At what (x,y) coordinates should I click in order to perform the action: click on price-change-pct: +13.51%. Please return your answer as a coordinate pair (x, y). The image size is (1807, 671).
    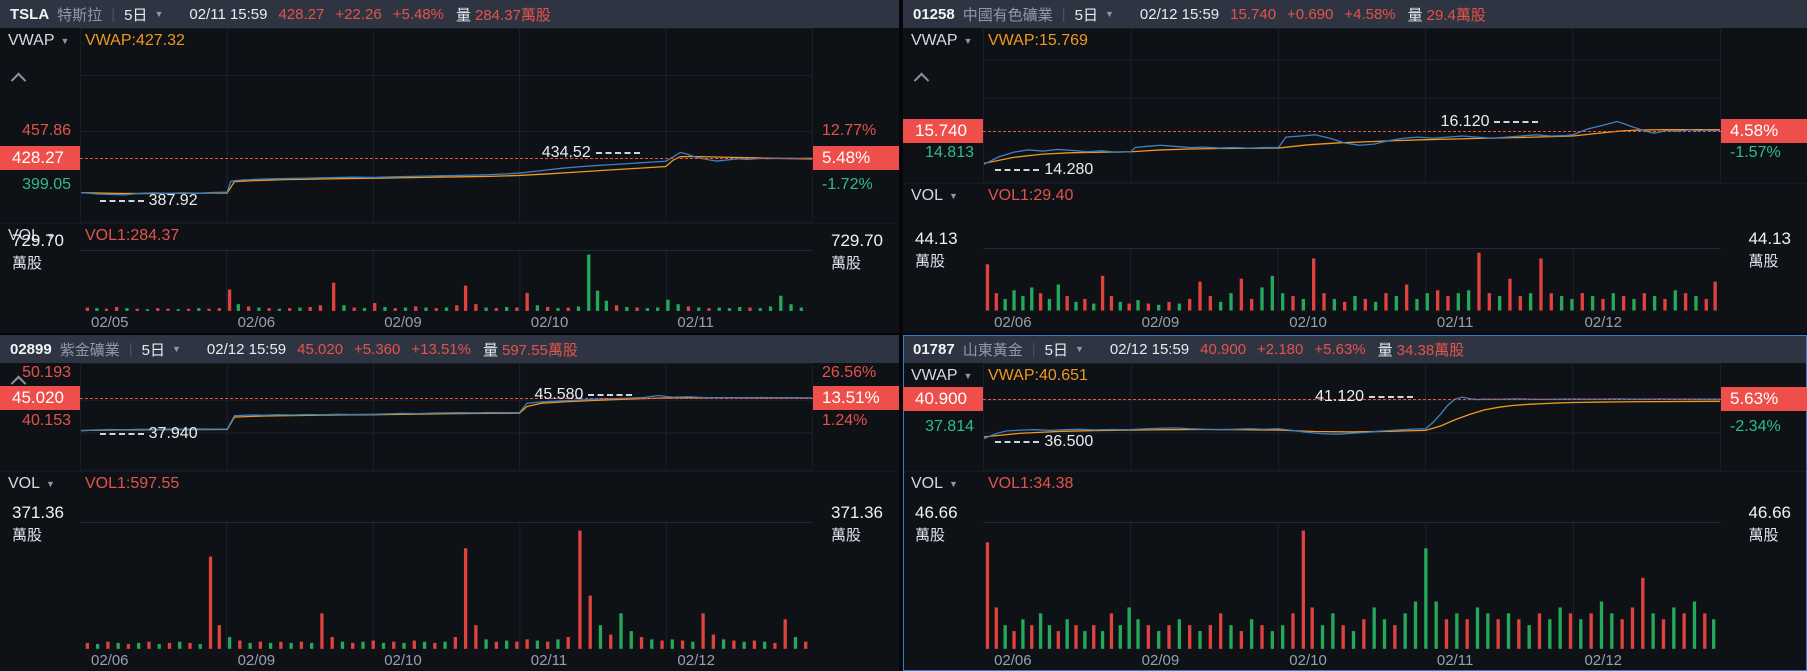
    Looking at the image, I should click on (441, 349).